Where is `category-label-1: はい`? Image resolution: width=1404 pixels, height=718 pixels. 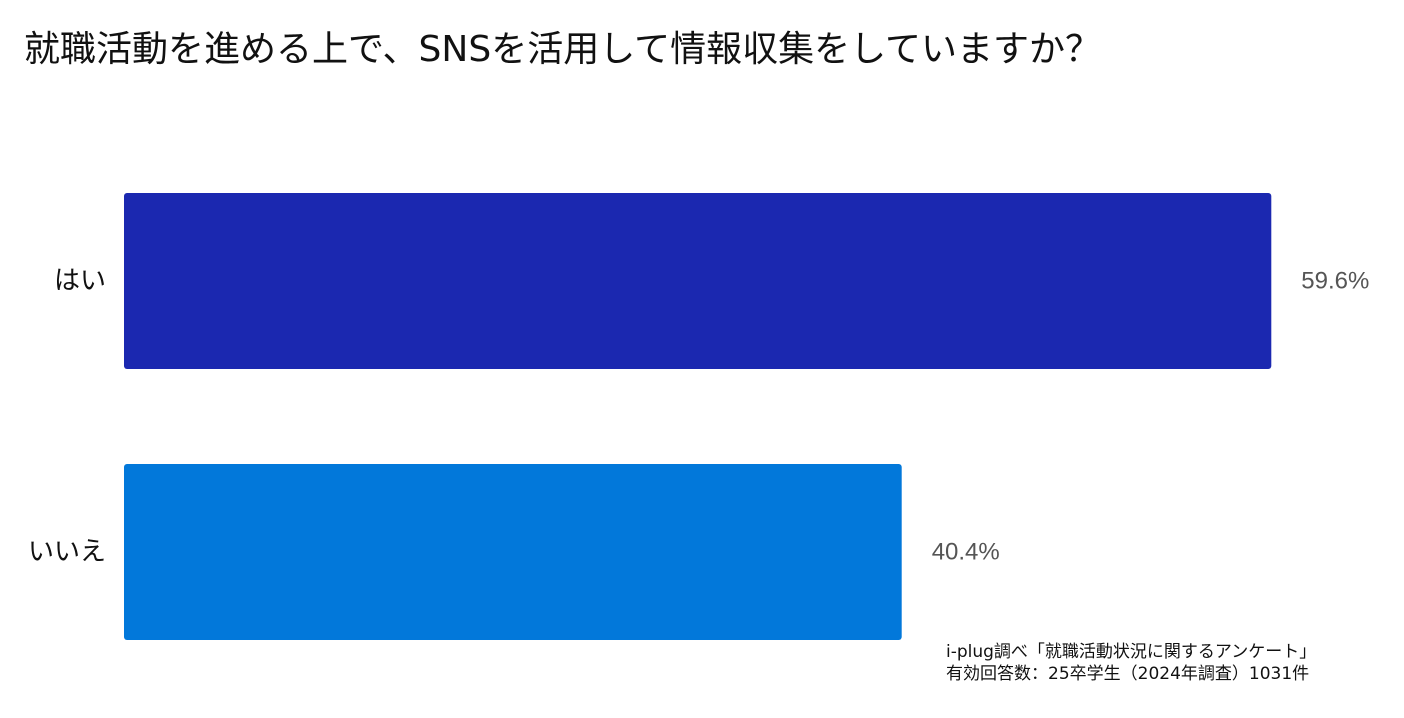 category-label-1: はい is located at coordinates (80, 281).